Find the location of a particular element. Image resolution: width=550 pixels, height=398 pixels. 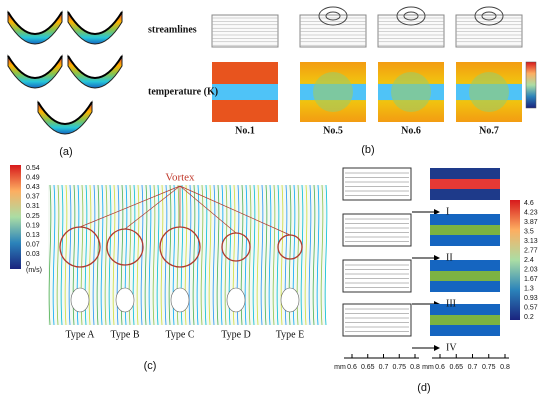

row-label: streamlines is located at coordinates (172, 29).